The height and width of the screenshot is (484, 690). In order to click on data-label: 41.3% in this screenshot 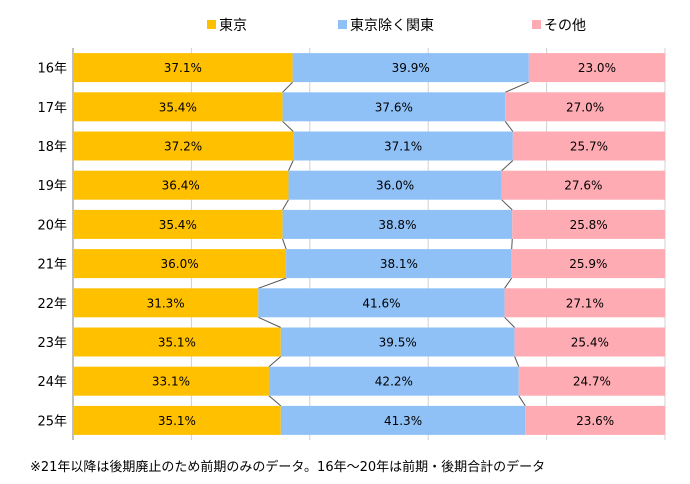, I will do `click(403, 421)`.